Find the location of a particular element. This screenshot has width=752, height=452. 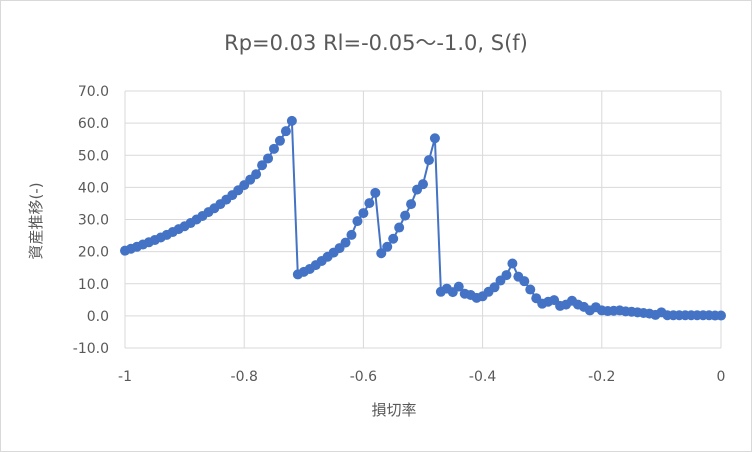

x-tick-label: -1 is located at coordinates (125, 377).